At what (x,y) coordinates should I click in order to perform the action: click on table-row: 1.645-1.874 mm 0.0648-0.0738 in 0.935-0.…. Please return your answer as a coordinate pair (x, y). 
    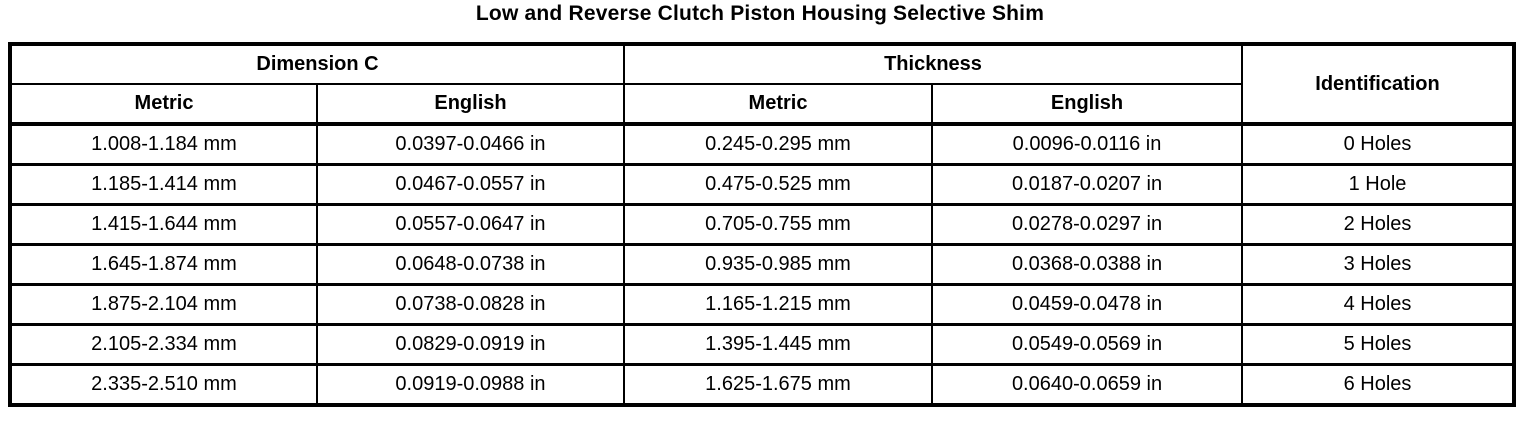
    Looking at the image, I should click on (762, 264).